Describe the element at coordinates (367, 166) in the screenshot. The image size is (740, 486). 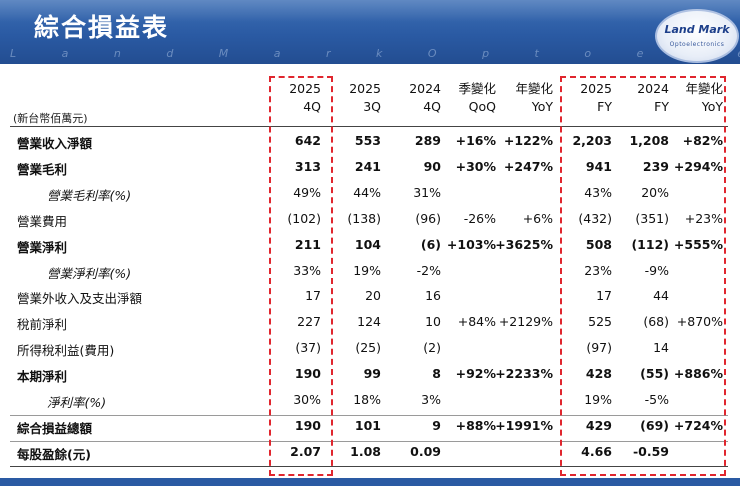
I see `table-cell: 241` at that location.